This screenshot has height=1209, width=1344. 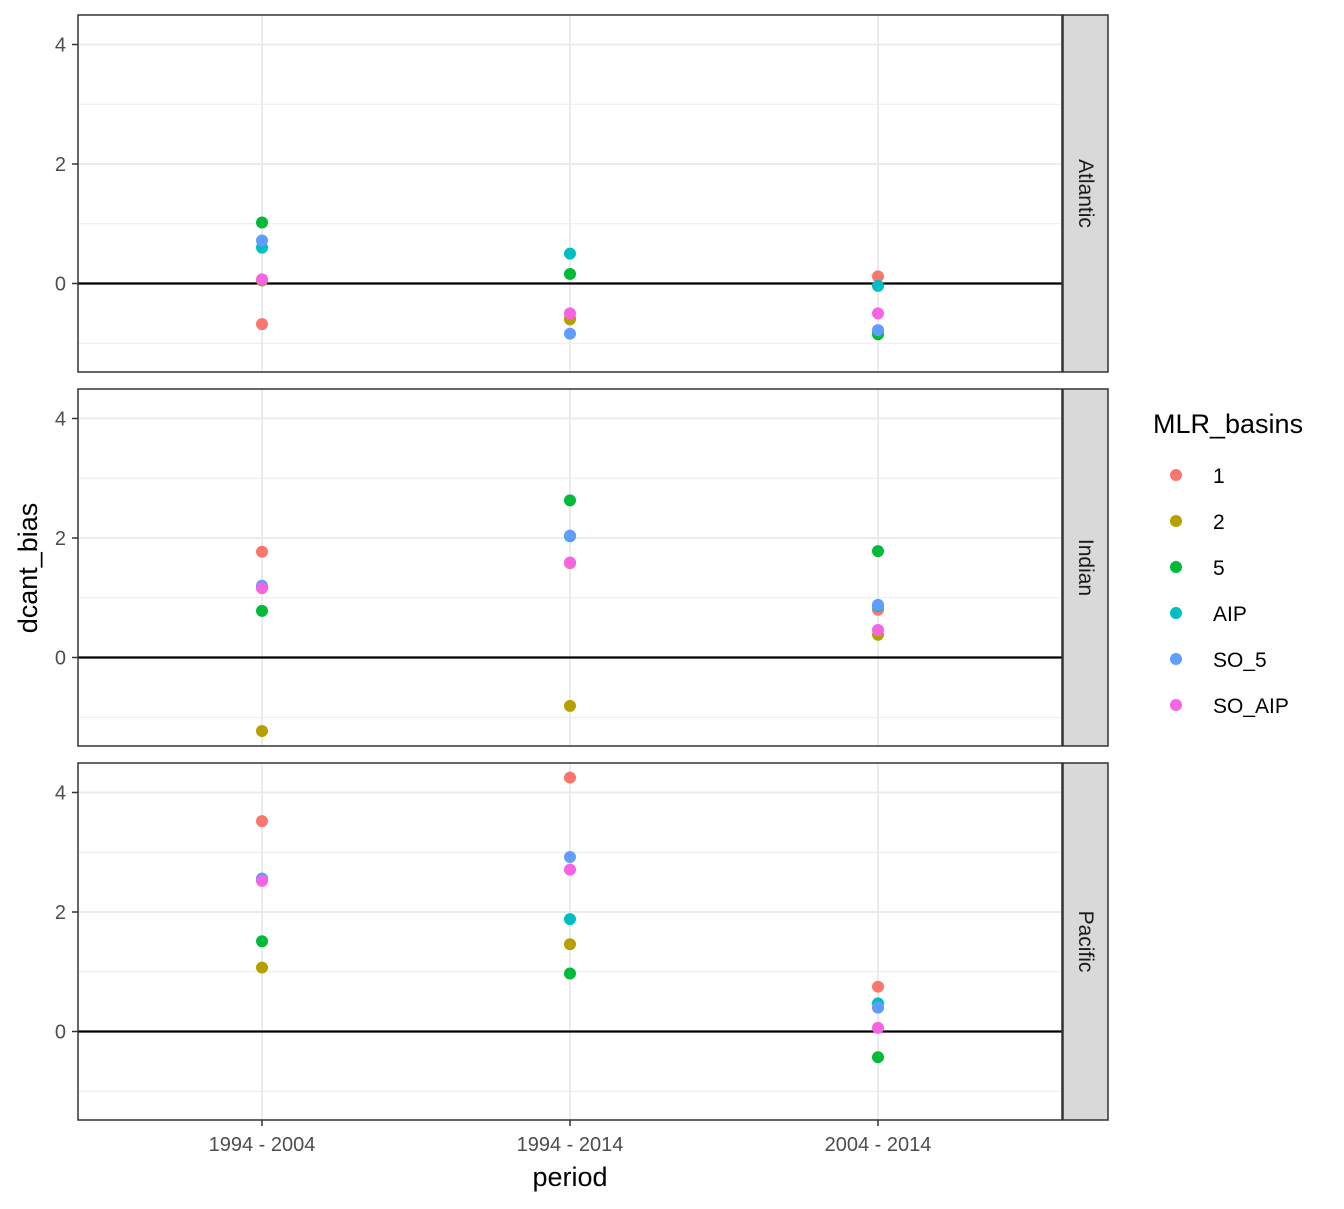 I want to click on legend-label: SO_5, so click(x=1240, y=660).